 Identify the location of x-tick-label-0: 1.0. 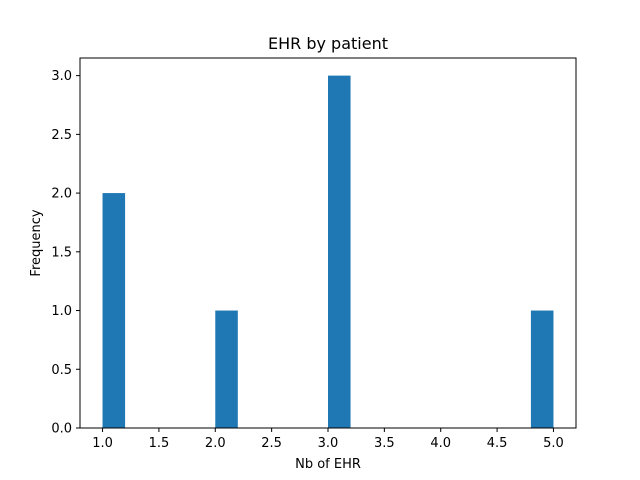
(102, 443).